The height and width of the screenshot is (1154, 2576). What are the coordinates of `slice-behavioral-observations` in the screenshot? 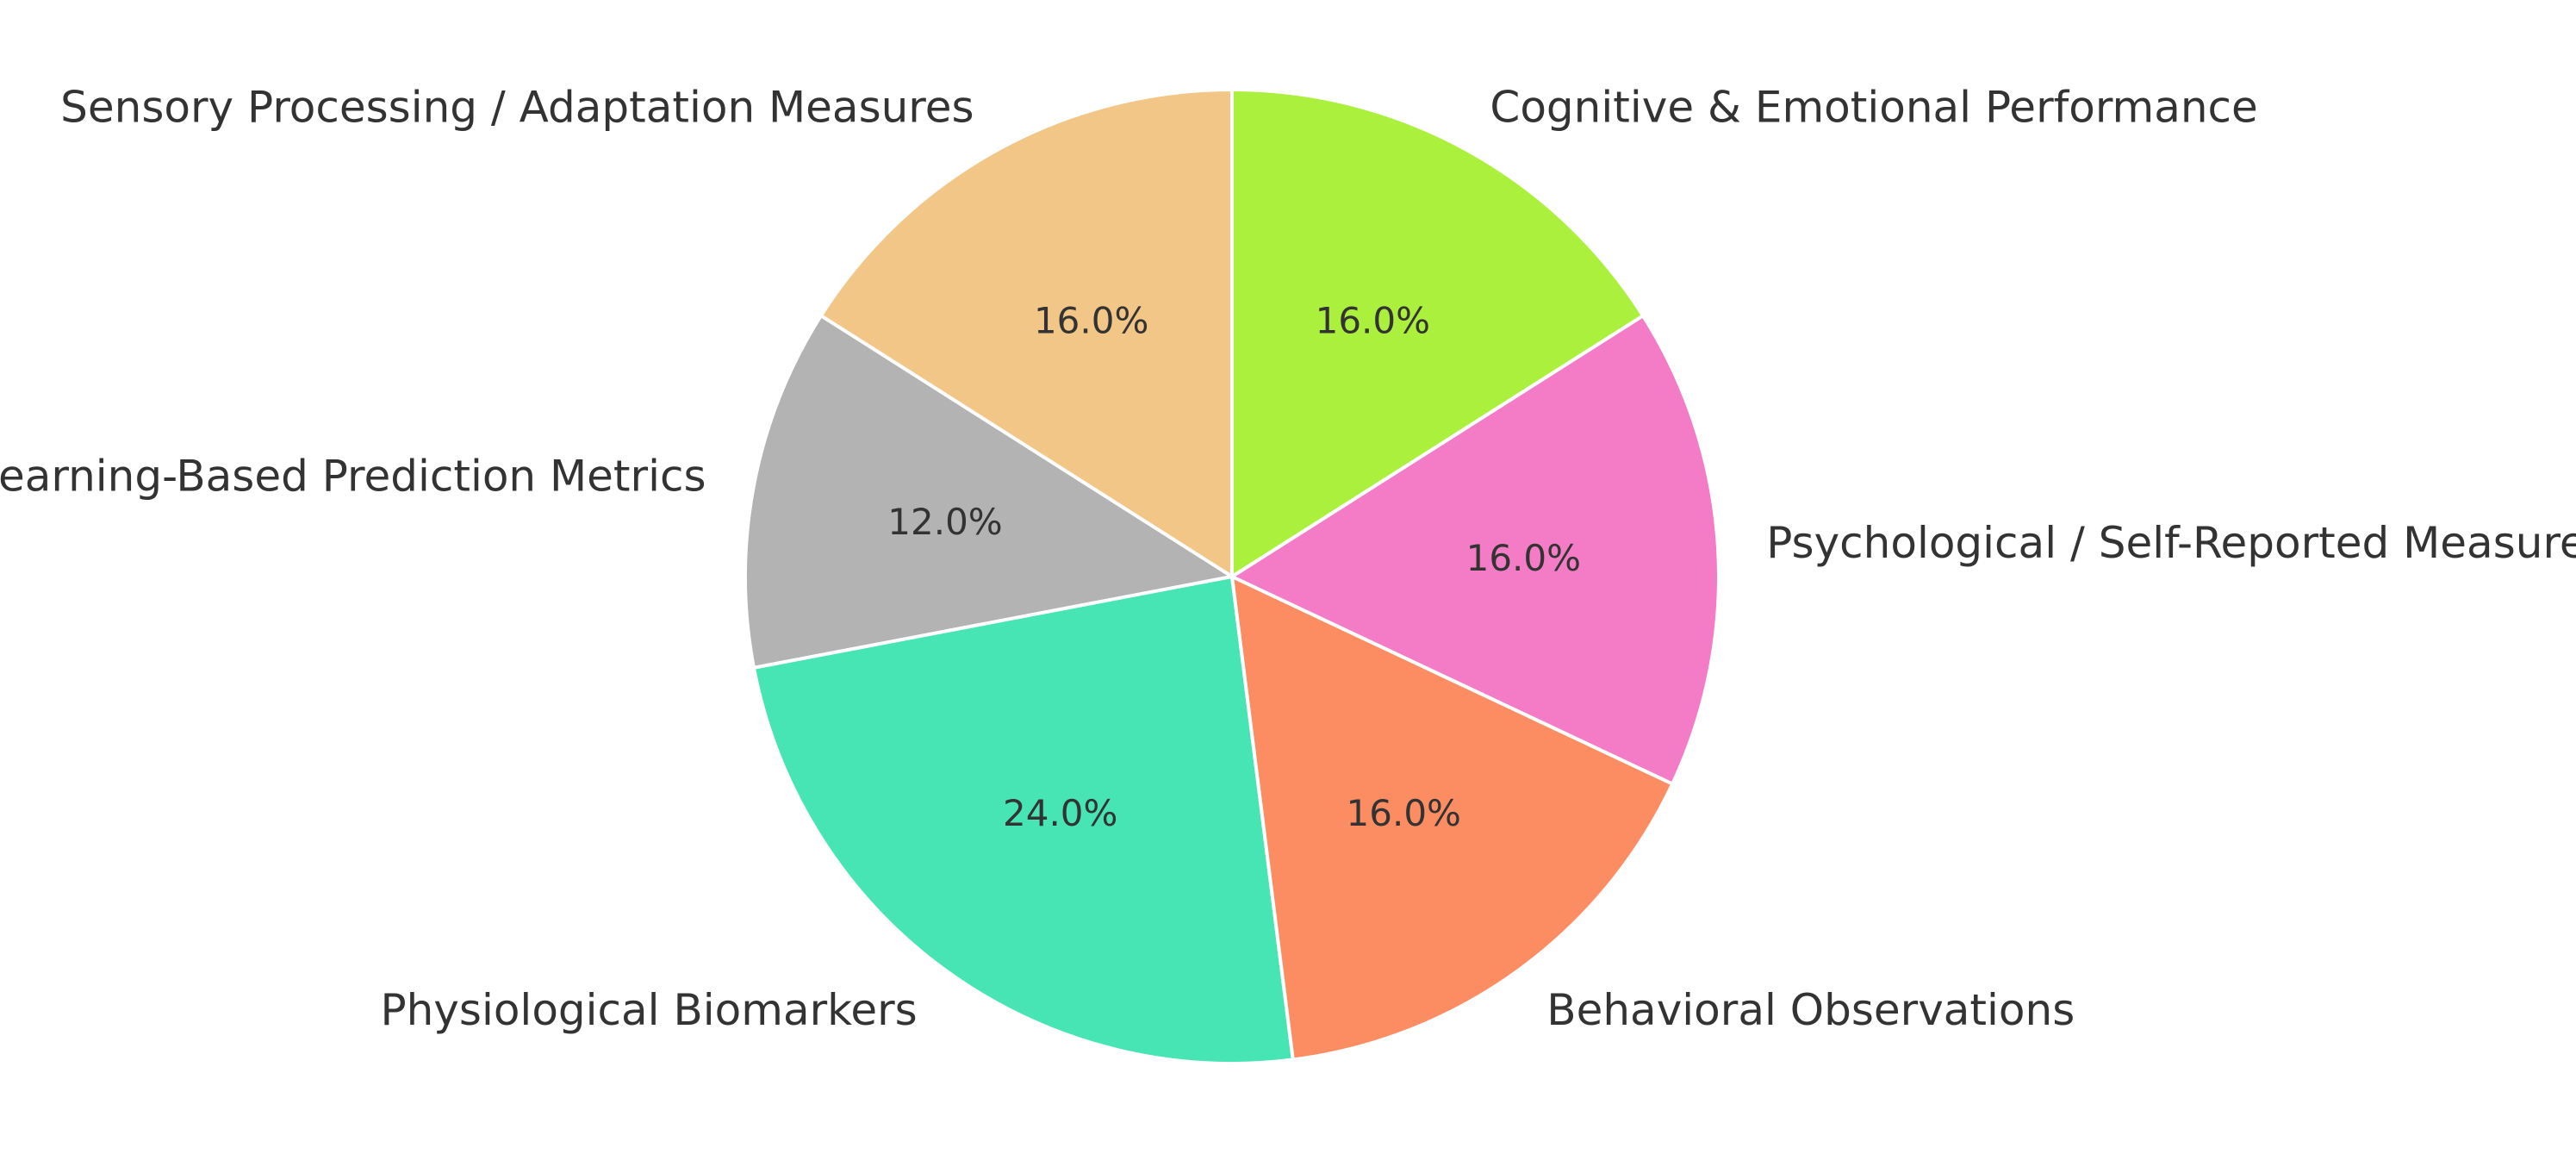 It's located at (1453, 818).